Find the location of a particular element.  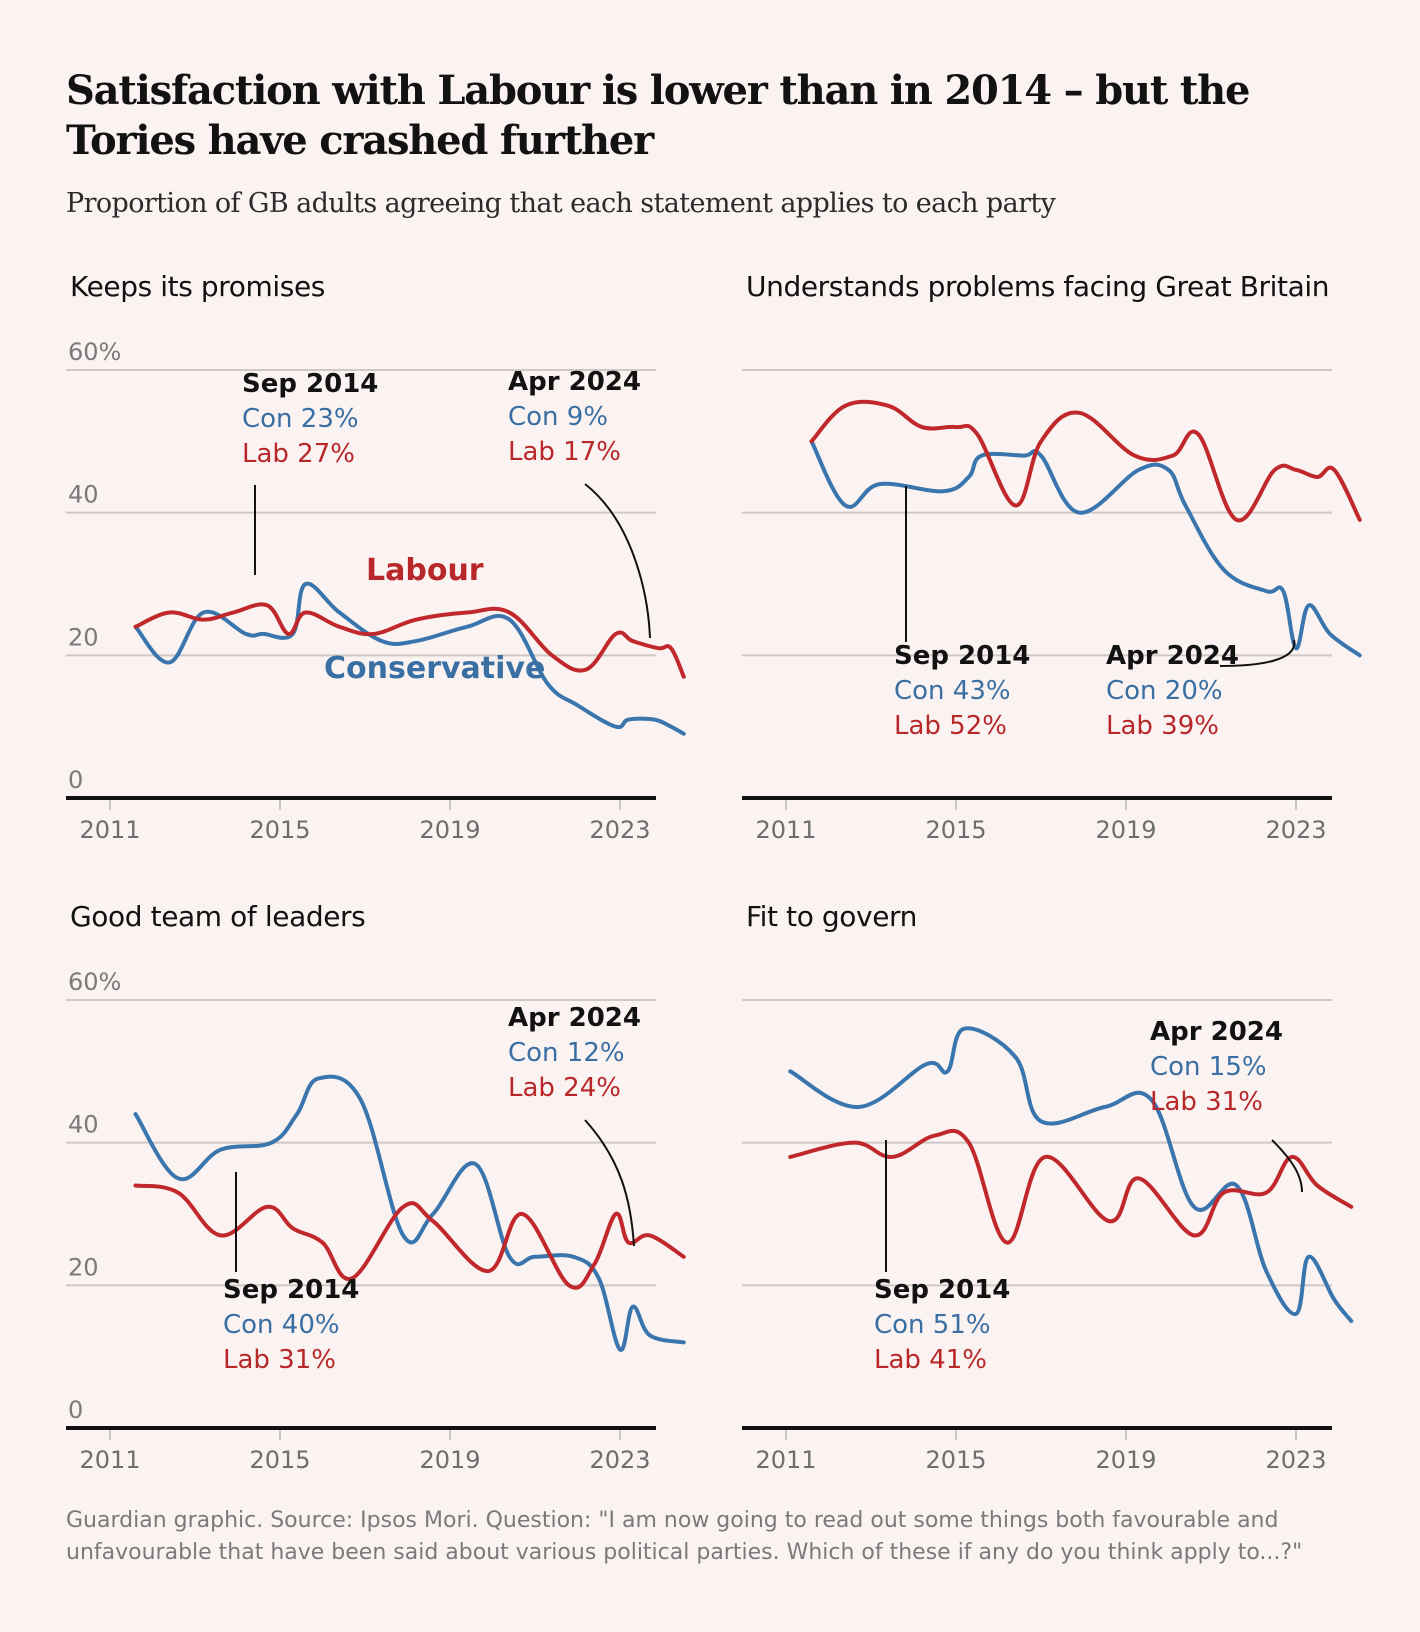

annotation-lab-value: Lab 24% is located at coordinates (564, 1088).